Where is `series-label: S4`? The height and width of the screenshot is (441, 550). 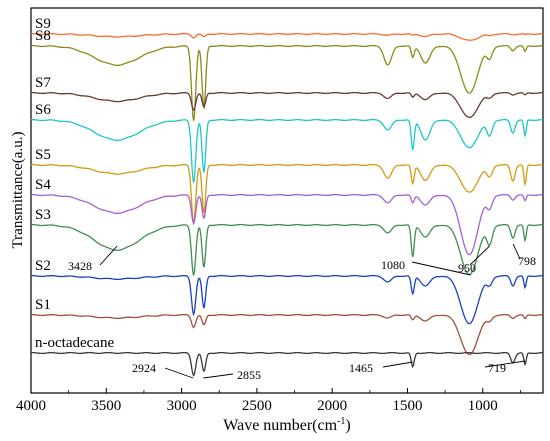 series-label: S4 is located at coordinates (43, 185).